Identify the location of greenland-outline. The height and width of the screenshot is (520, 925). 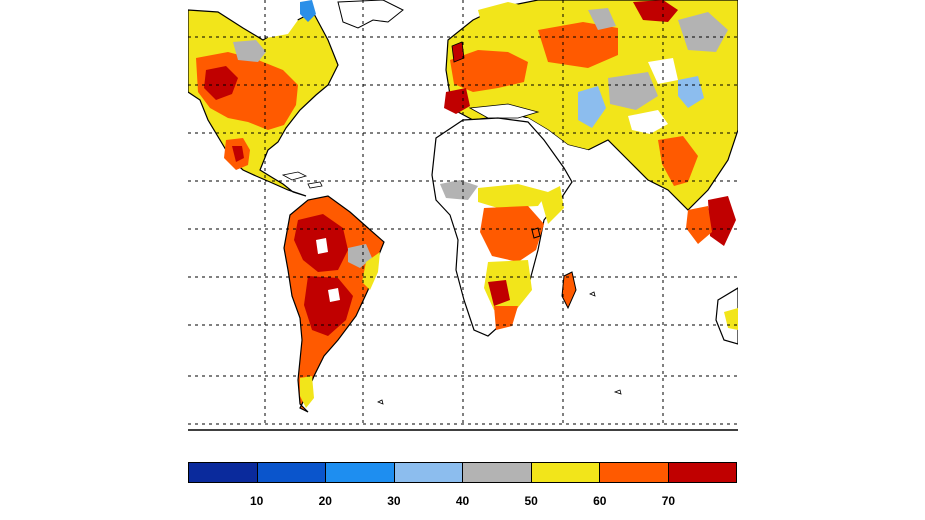
(370, 14).